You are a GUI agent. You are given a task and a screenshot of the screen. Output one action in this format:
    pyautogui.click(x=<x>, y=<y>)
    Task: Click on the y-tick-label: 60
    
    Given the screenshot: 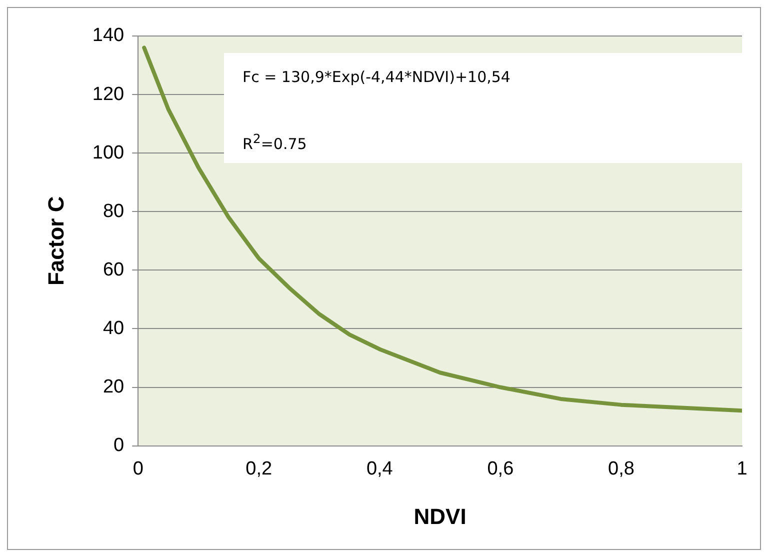 What is the action you would take?
    pyautogui.click(x=113, y=269)
    